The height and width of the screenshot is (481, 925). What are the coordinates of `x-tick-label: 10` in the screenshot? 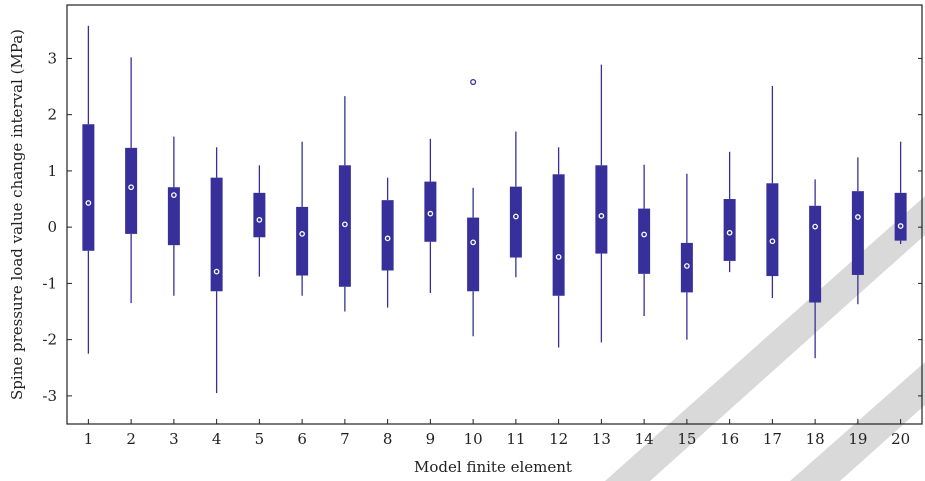 It's located at (473, 439).